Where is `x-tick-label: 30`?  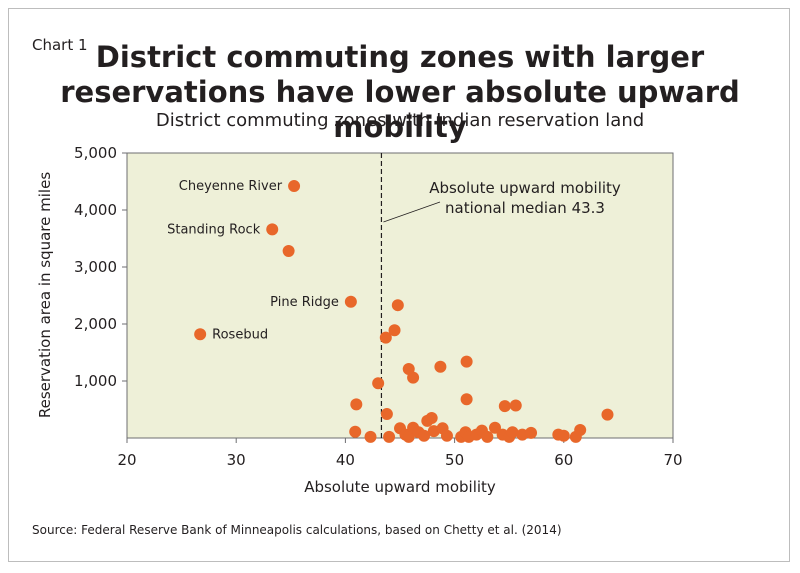 x-tick-label: 30 is located at coordinates (236, 460).